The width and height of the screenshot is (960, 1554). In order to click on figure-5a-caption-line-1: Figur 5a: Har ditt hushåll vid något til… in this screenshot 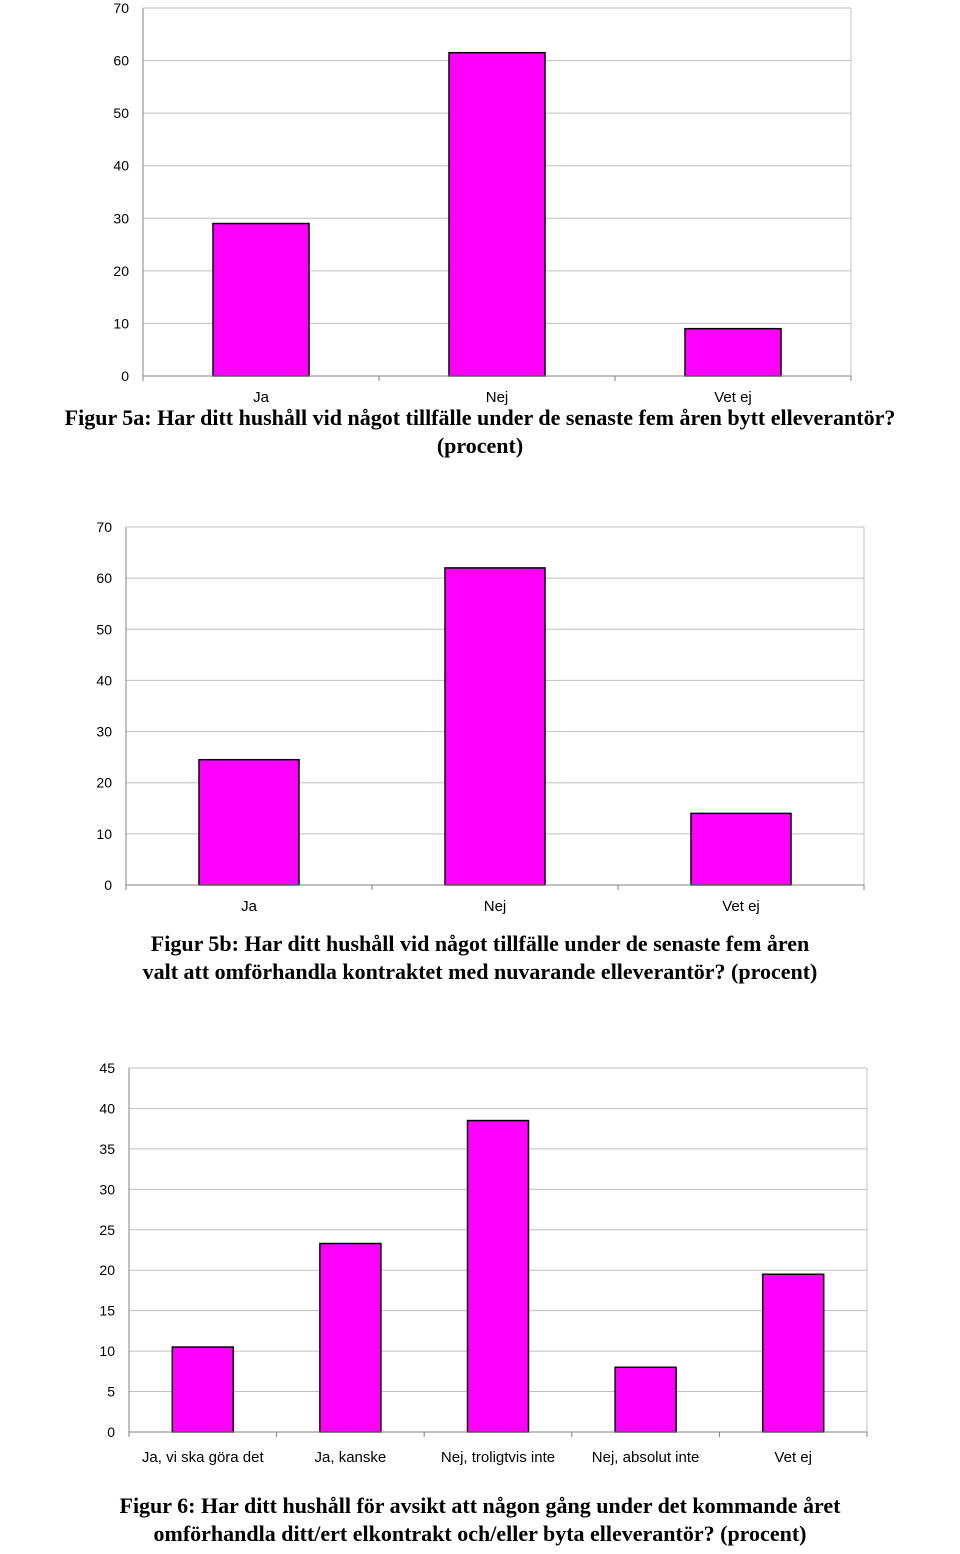, I will do `click(480, 417)`.